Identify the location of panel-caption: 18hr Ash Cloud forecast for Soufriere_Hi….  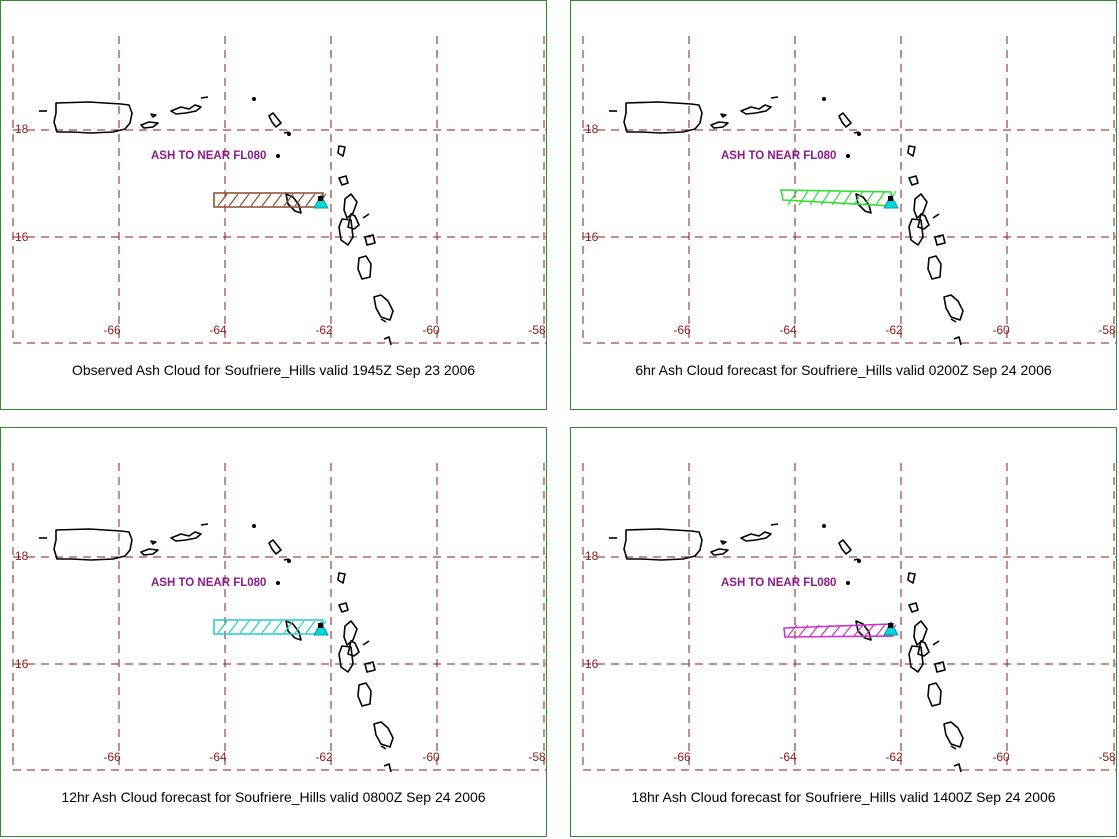
(843, 797).